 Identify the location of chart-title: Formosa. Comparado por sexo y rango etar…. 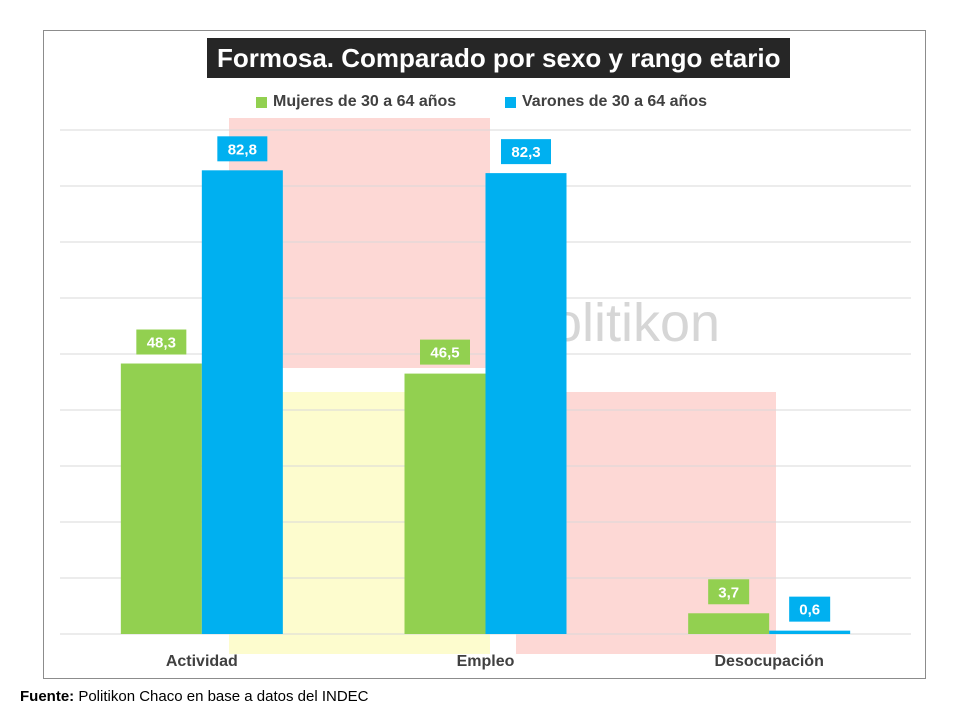
(499, 58).